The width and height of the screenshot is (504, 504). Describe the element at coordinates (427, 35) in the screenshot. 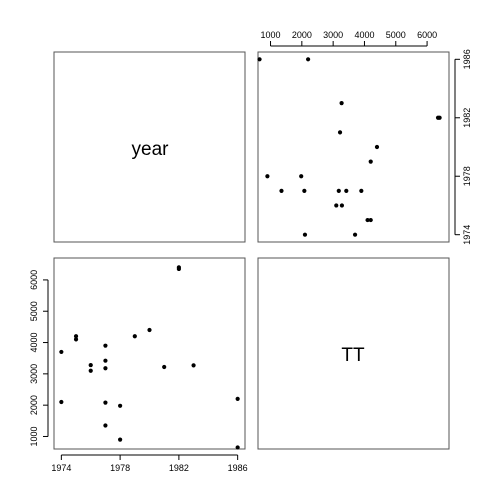

I see `top-axis-tick-label: 6000` at that location.